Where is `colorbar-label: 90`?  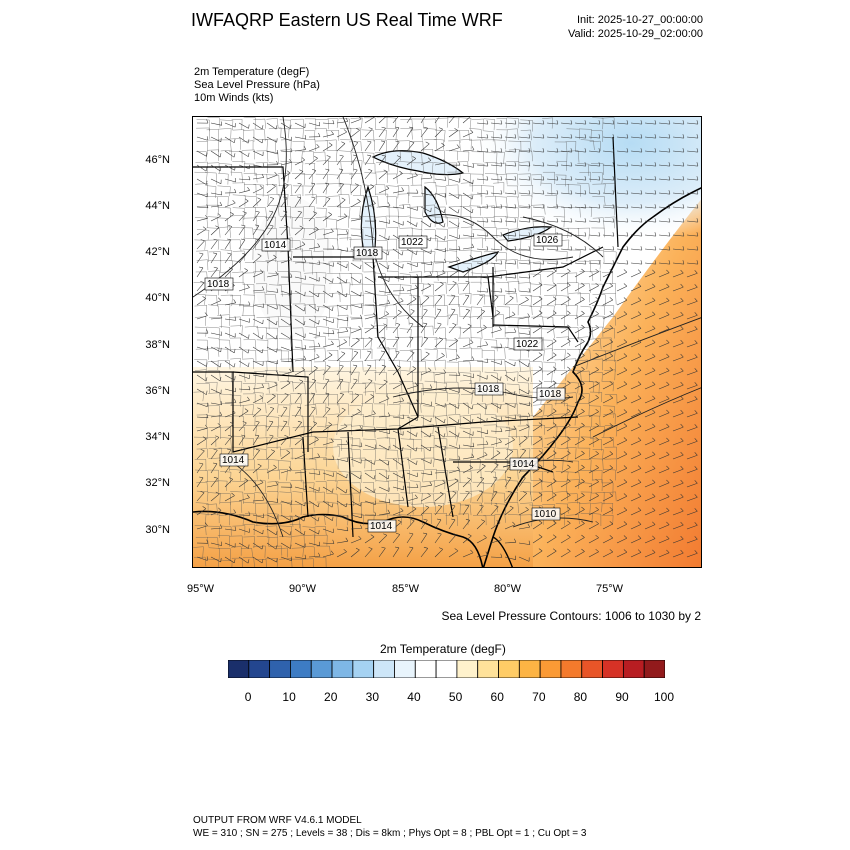 colorbar-label: 90 is located at coordinates (622, 697).